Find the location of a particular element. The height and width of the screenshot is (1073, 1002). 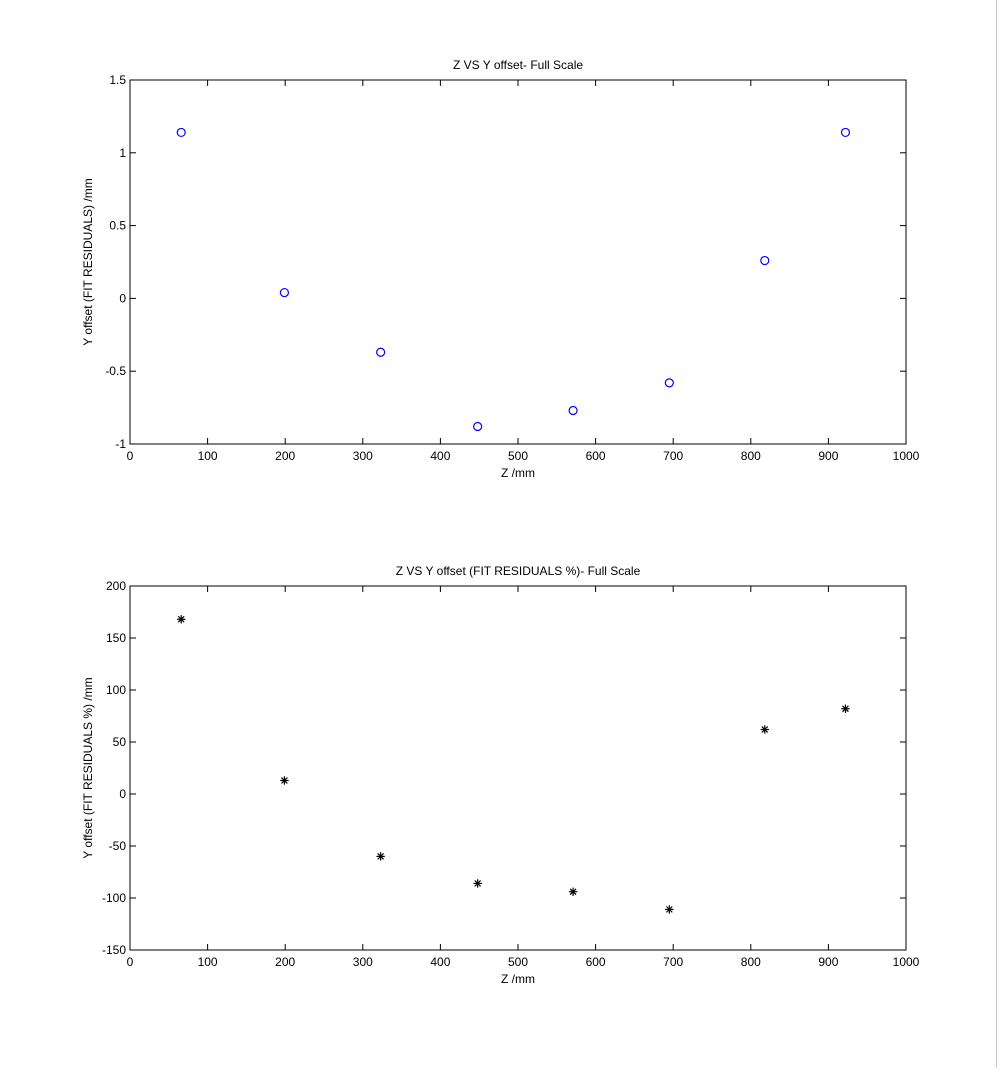

chart2-ytick-label: 50 is located at coordinates (120, 742).